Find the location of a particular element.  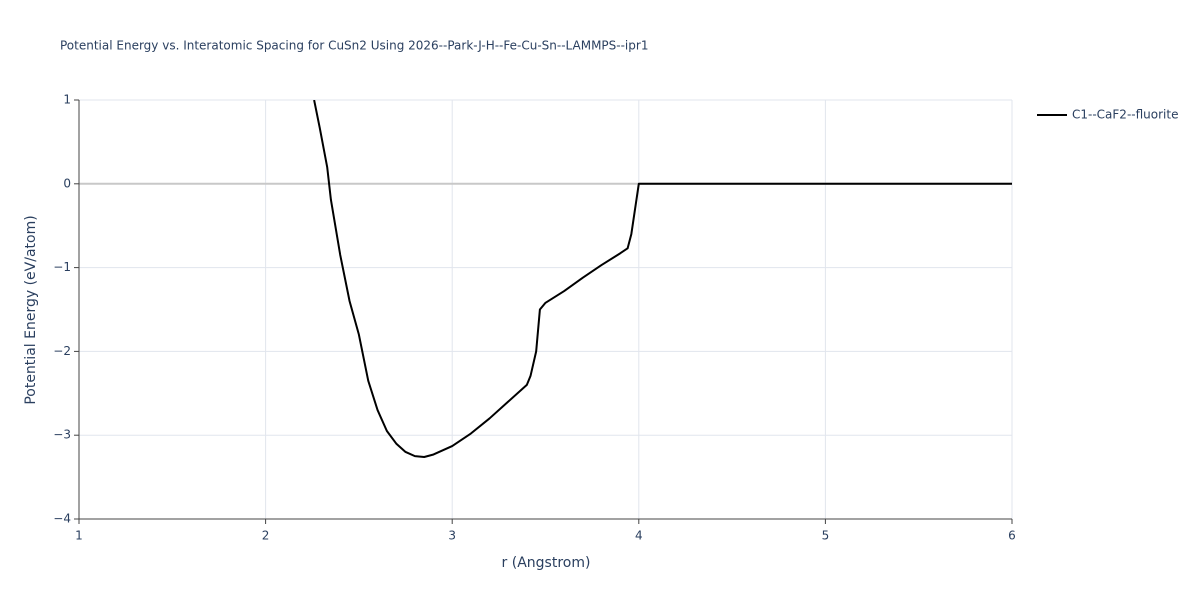

y-axis-title: Potential Energy (eV/atom) is located at coordinates (31, 309).